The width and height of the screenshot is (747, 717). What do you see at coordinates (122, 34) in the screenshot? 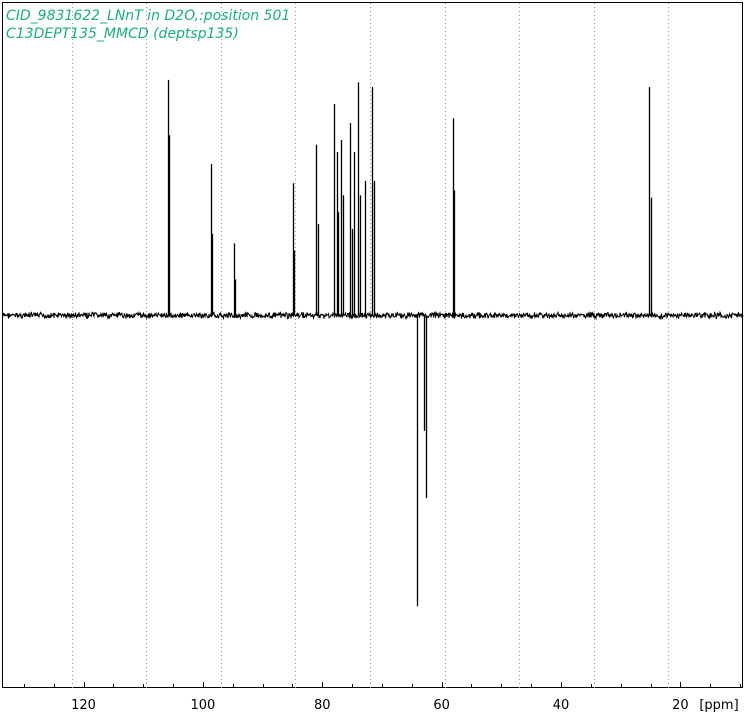
I see `spectrum-subtitle: C13DEPT135_MMCD (deptsp135)` at bounding box center [122, 34].